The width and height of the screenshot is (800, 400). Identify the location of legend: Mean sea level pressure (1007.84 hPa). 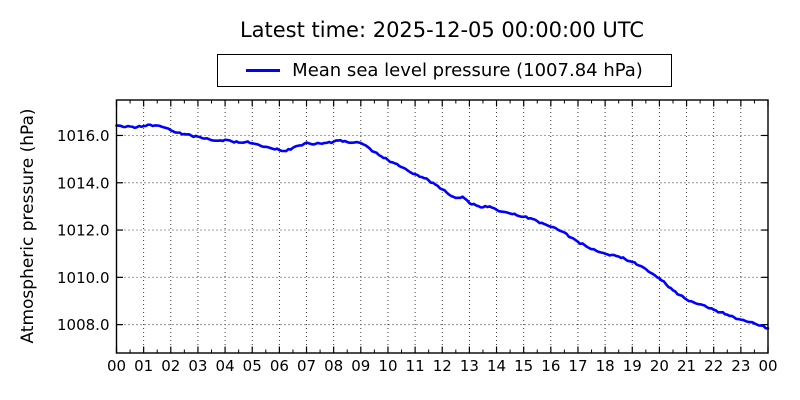
(444, 70).